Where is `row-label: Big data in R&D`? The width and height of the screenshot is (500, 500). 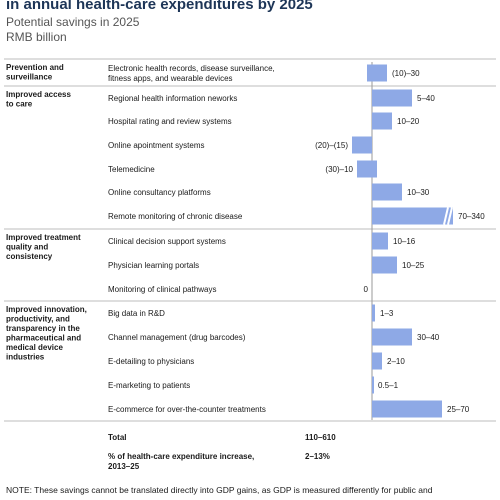 row-label: Big data in R&D is located at coordinates (136, 313).